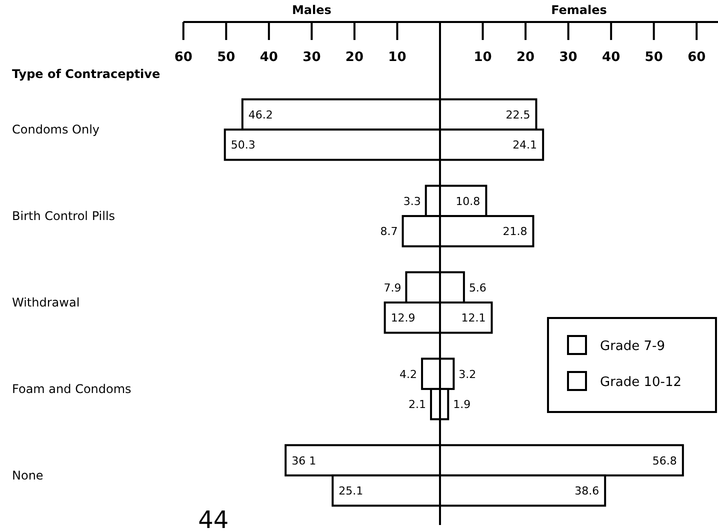 The width and height of the screenshot is (718, 531). Describe the element at coordinates (393, 287) in the screenshot. I see `data-label: 7.9` at that location.